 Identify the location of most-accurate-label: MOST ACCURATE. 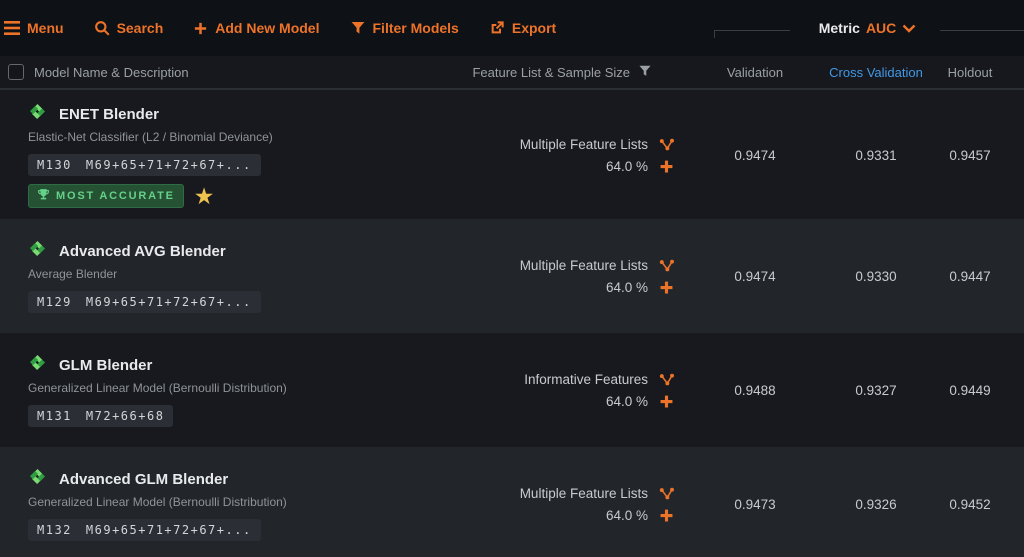
(115, 196).